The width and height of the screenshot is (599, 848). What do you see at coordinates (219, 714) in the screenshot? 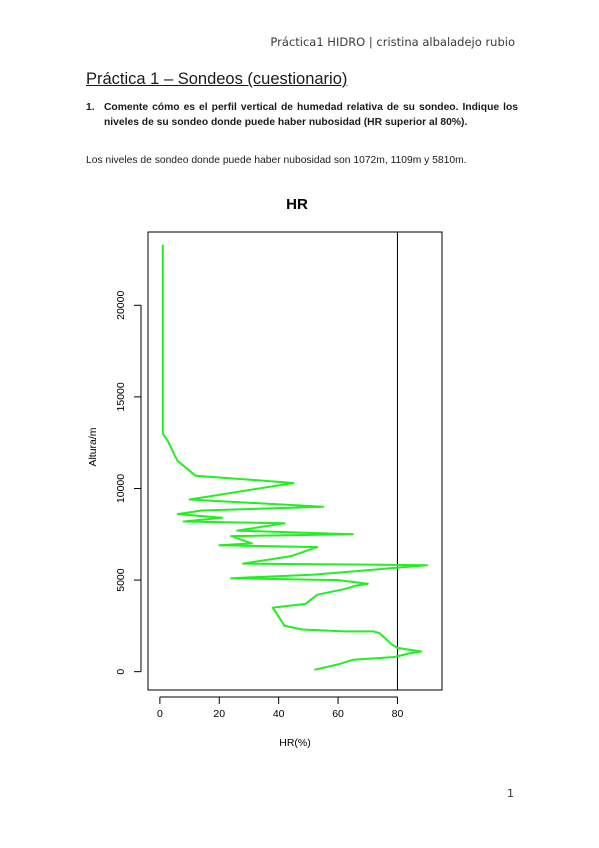
I see `x-tick-label: 20` at bounding box center [219, 714].